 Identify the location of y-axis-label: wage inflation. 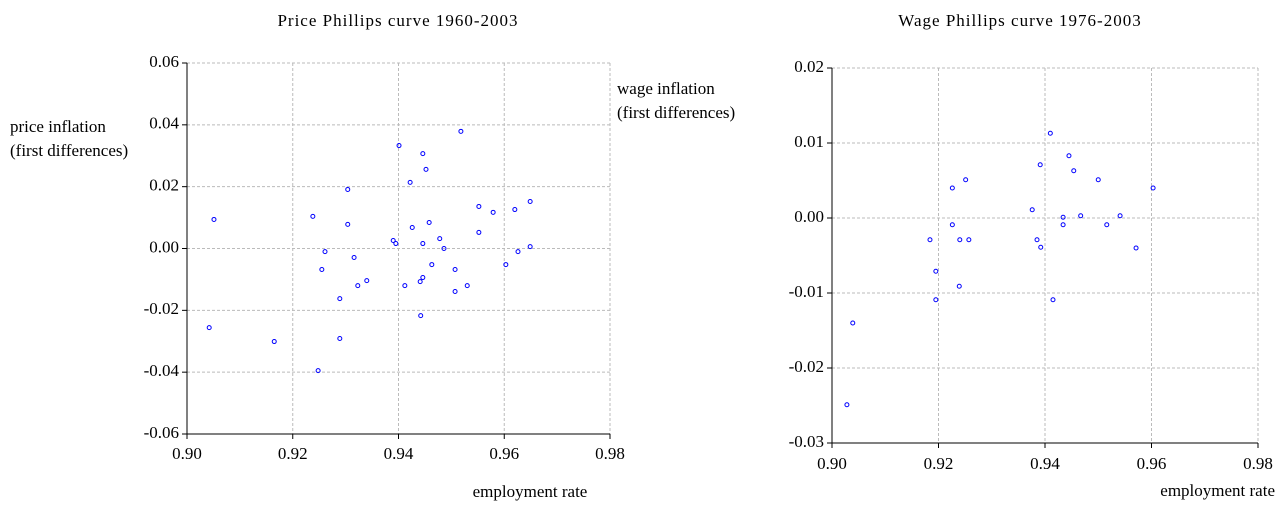
(666, 88).